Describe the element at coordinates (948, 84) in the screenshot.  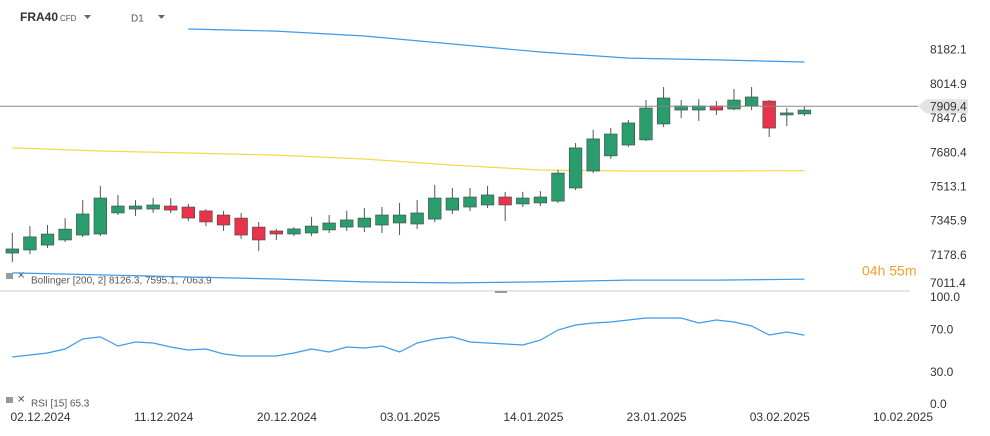
I see `y-tick-label: 8014.9` at that location.